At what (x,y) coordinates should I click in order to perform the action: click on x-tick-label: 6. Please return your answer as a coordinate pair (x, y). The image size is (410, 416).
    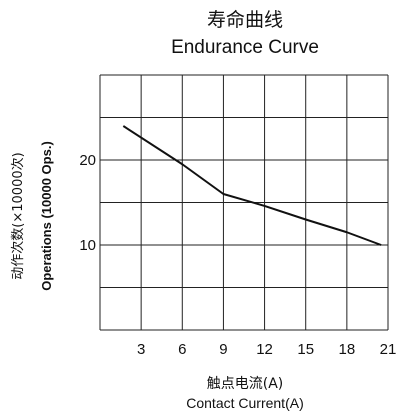
    Looking at the image, I should click on (182, 349).